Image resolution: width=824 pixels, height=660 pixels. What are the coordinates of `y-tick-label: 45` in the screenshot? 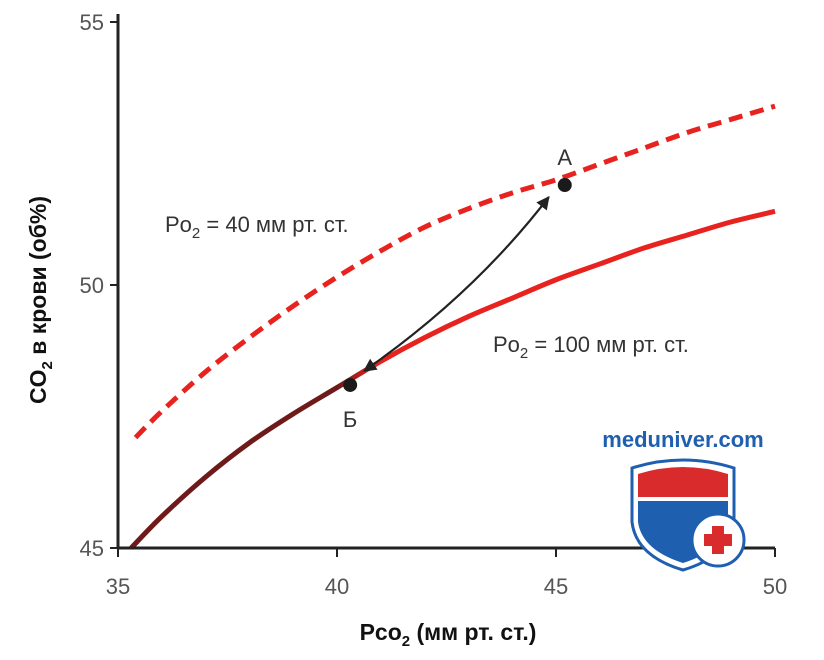 It's located at (92, 548).